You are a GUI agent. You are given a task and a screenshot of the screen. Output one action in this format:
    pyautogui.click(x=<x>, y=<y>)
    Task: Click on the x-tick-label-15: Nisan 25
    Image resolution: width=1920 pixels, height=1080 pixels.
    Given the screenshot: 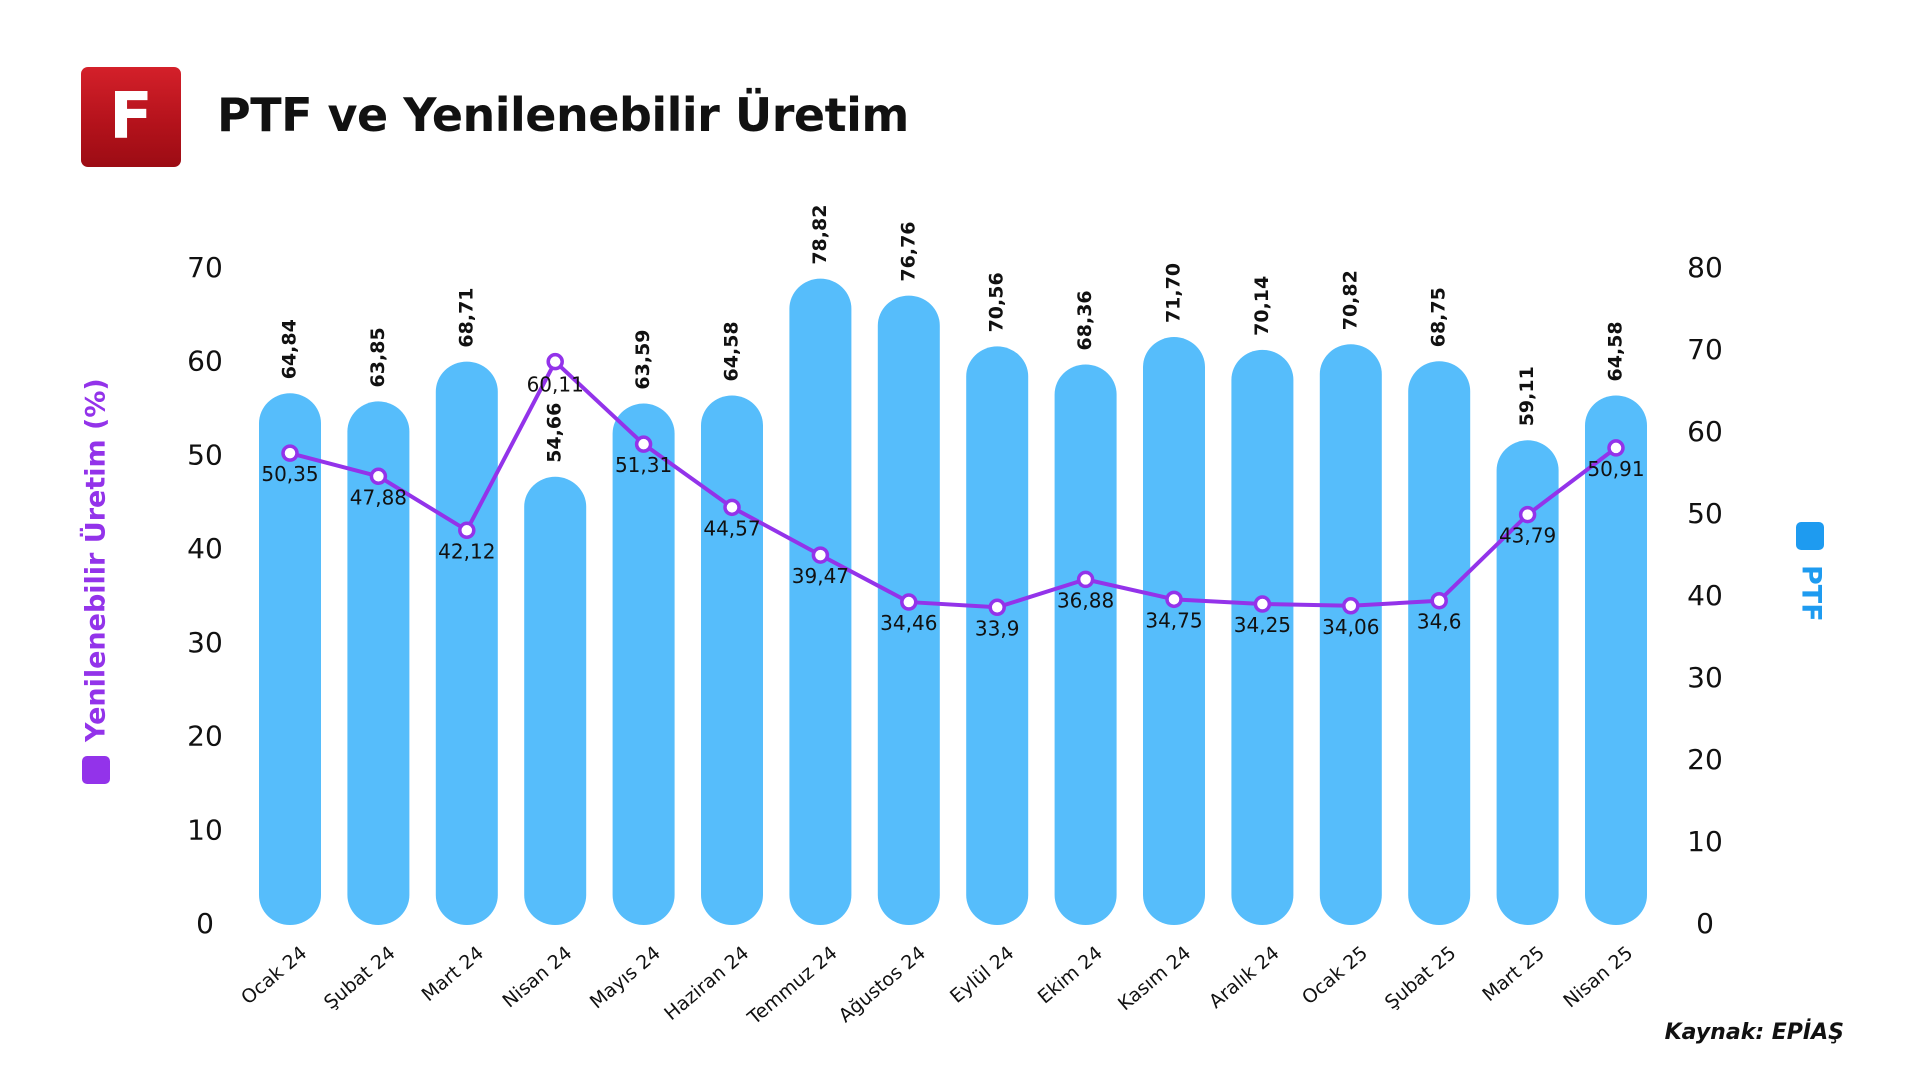 What is the action you would take?
    pyautogui.click(x=1598, y=977)
    